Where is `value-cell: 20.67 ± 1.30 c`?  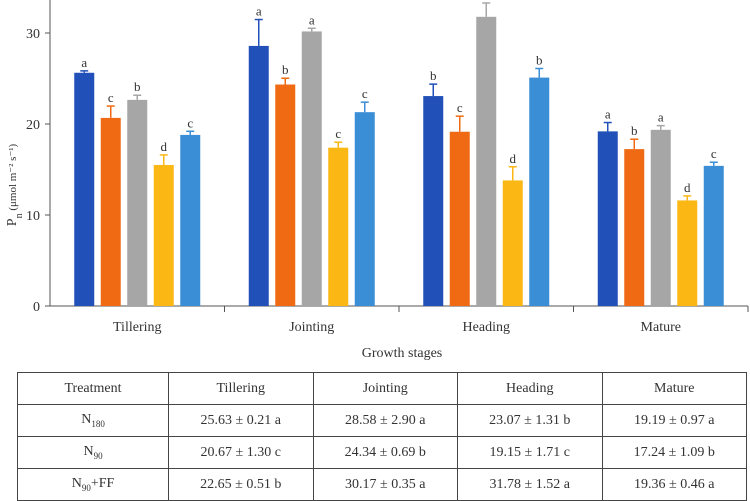 value-cell: 20.67 ± 1.30 c is located at coordinates (241, 452).